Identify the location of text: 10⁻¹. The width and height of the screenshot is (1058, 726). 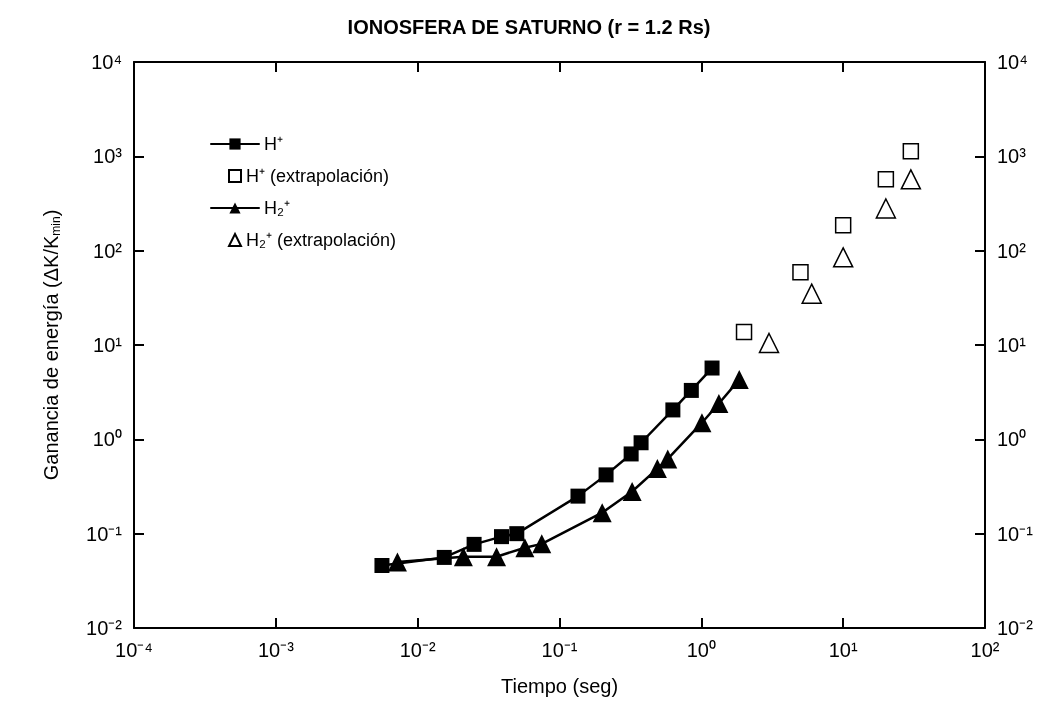
(104, 533).